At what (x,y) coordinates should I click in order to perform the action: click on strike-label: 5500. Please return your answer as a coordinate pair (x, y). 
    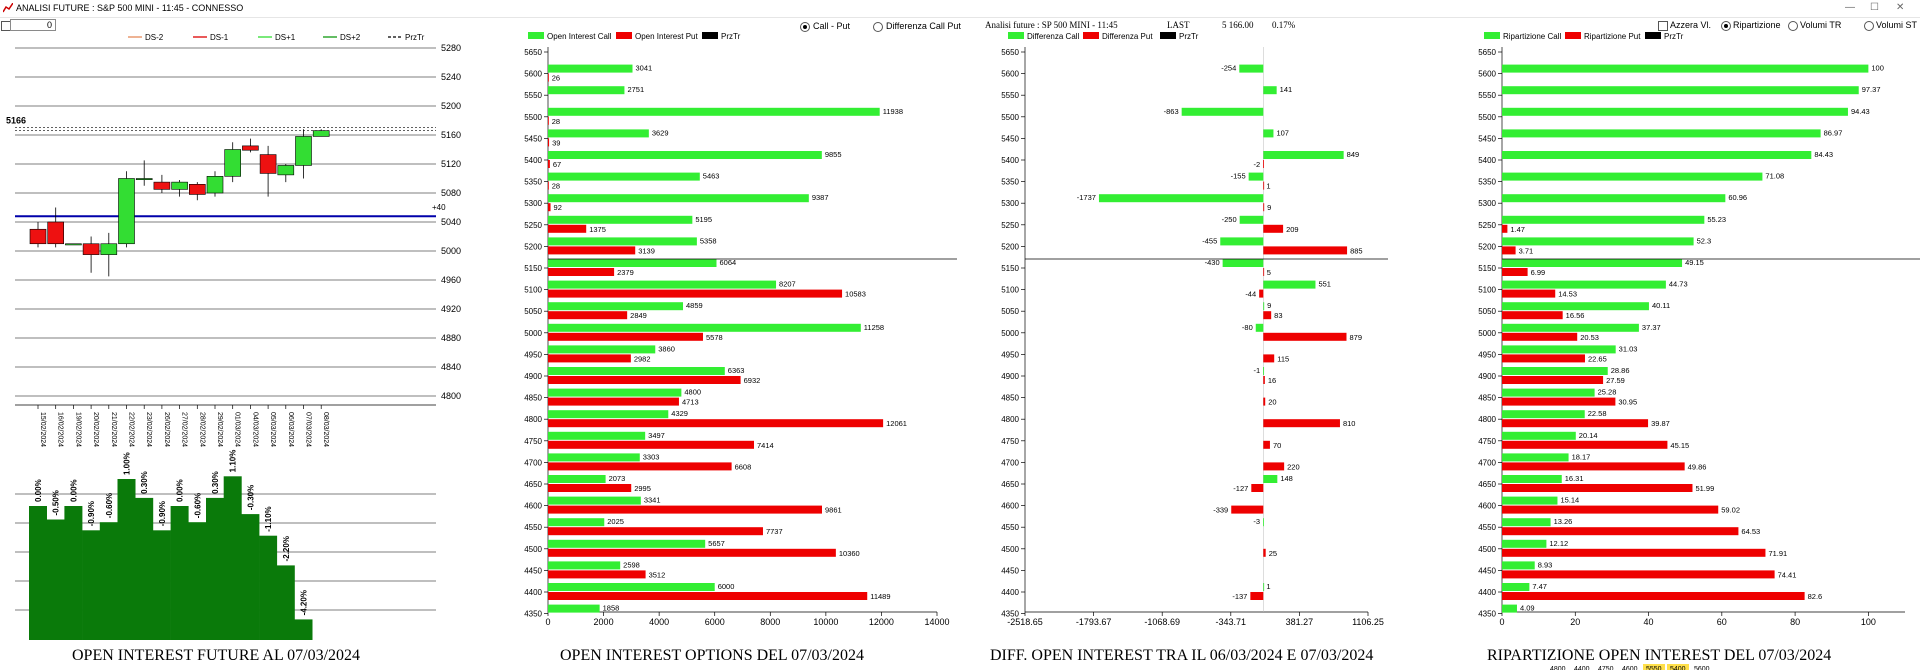
    Looking at the image, I should click on (1487, 117).